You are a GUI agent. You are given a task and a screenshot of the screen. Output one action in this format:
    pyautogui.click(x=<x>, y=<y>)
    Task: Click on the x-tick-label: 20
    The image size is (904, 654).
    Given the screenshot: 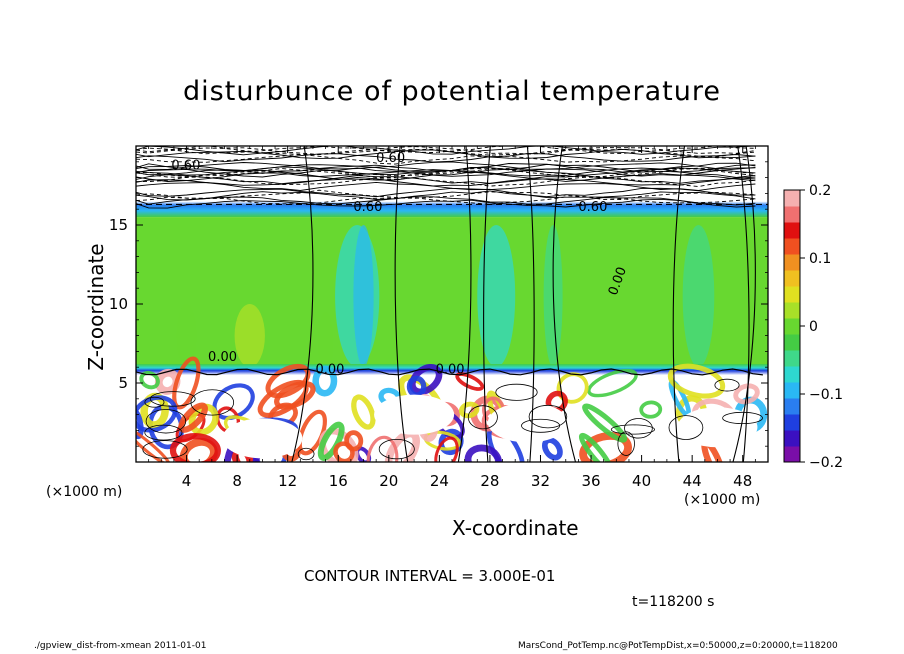 What is the action you would take?
    pyautogui.click(x=388, y=481)
    